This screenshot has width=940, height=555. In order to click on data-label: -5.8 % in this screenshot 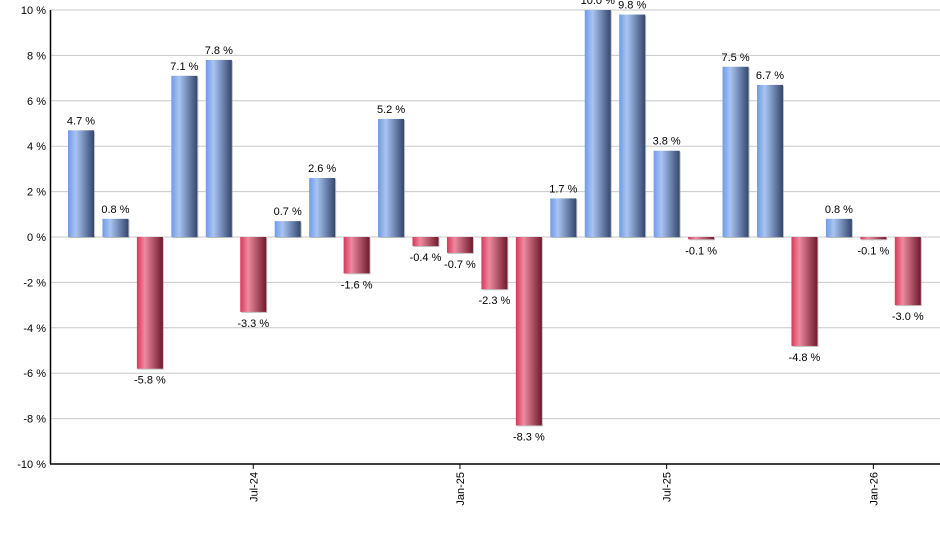, I will do `click(150, 381)`.